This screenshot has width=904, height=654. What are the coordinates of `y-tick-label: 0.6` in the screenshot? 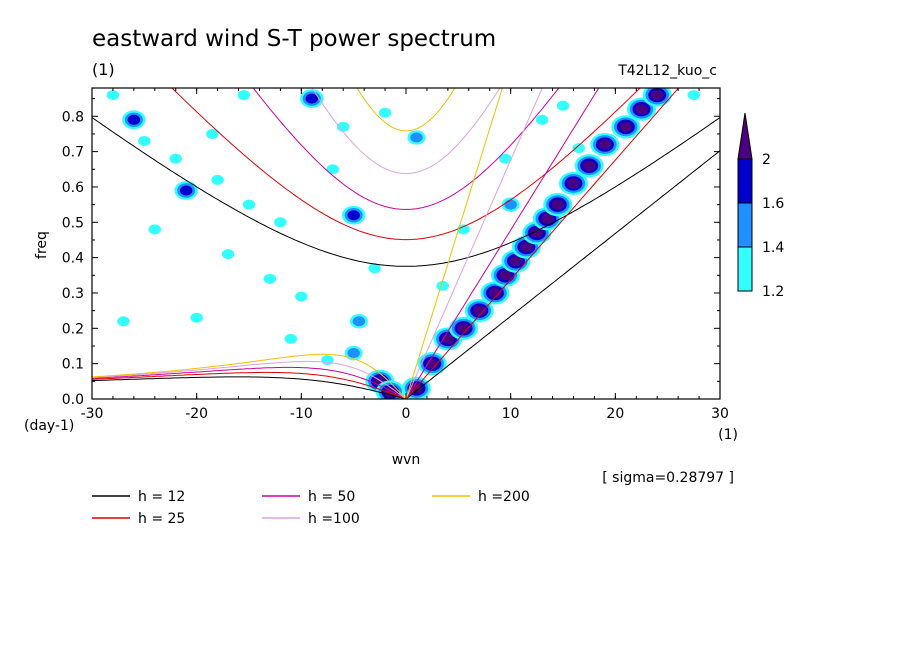 It's located at (73, 188).